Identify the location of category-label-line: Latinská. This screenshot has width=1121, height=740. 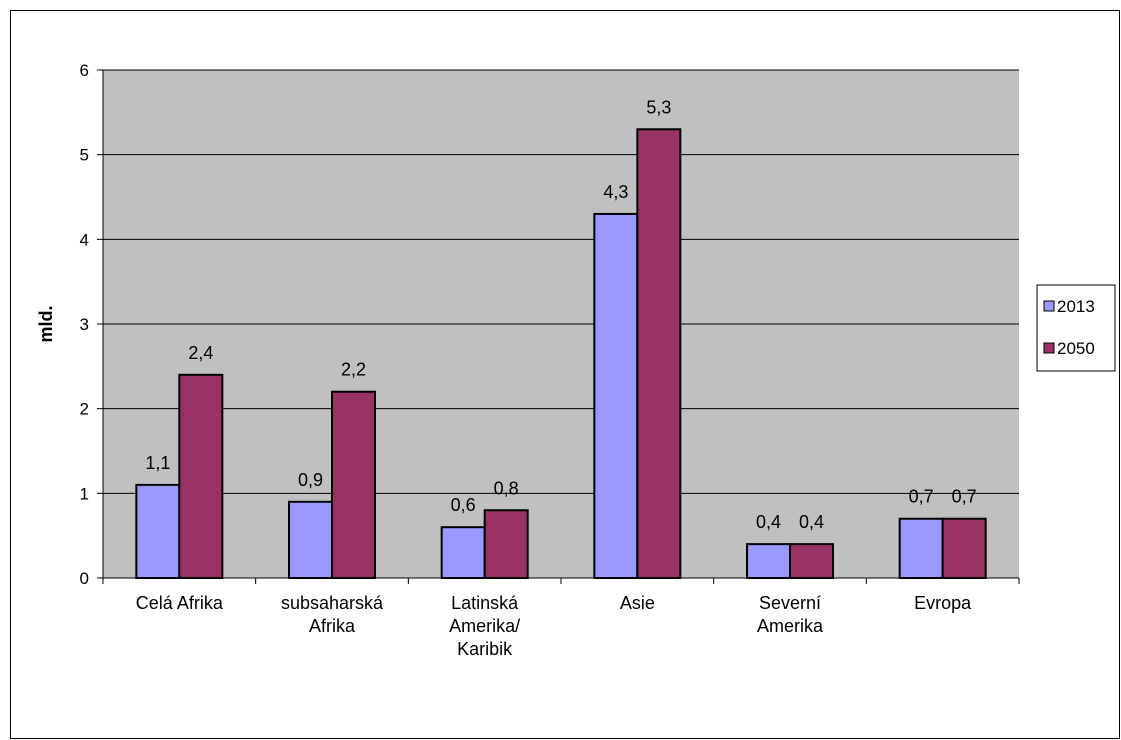
(485, 603).